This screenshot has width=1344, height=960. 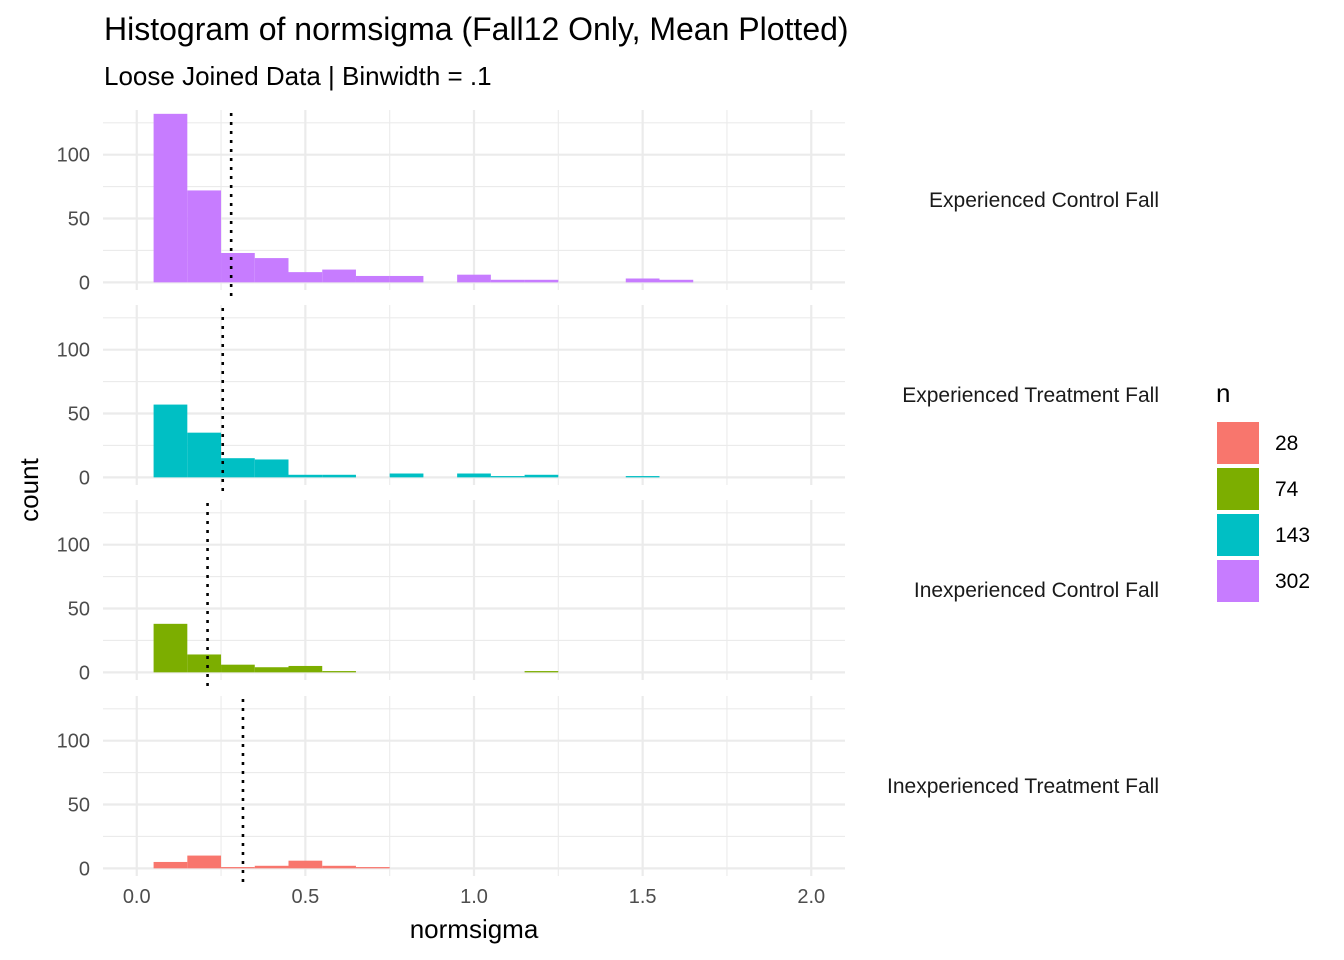 What do you see at coordinates (1287, 489) in the screenshot?
I see `legend-label: 74` at bounding box center [1287, 489].